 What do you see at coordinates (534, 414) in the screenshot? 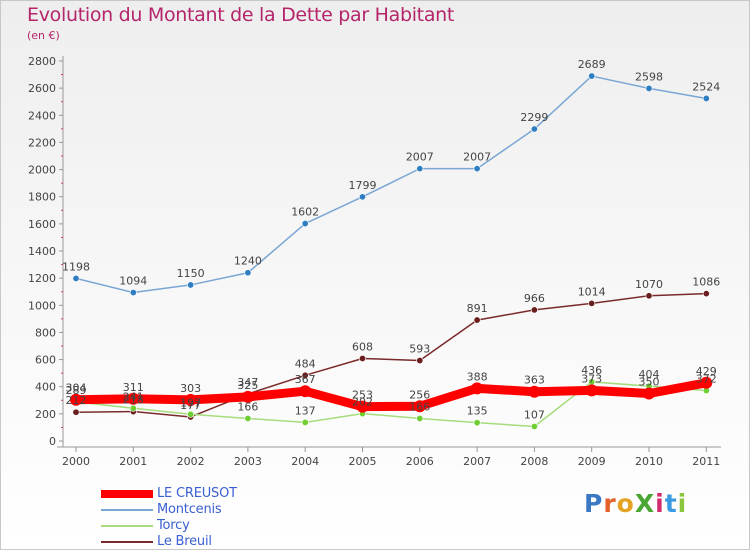
I see `data-label: 107` at bounding box center [534, 414].